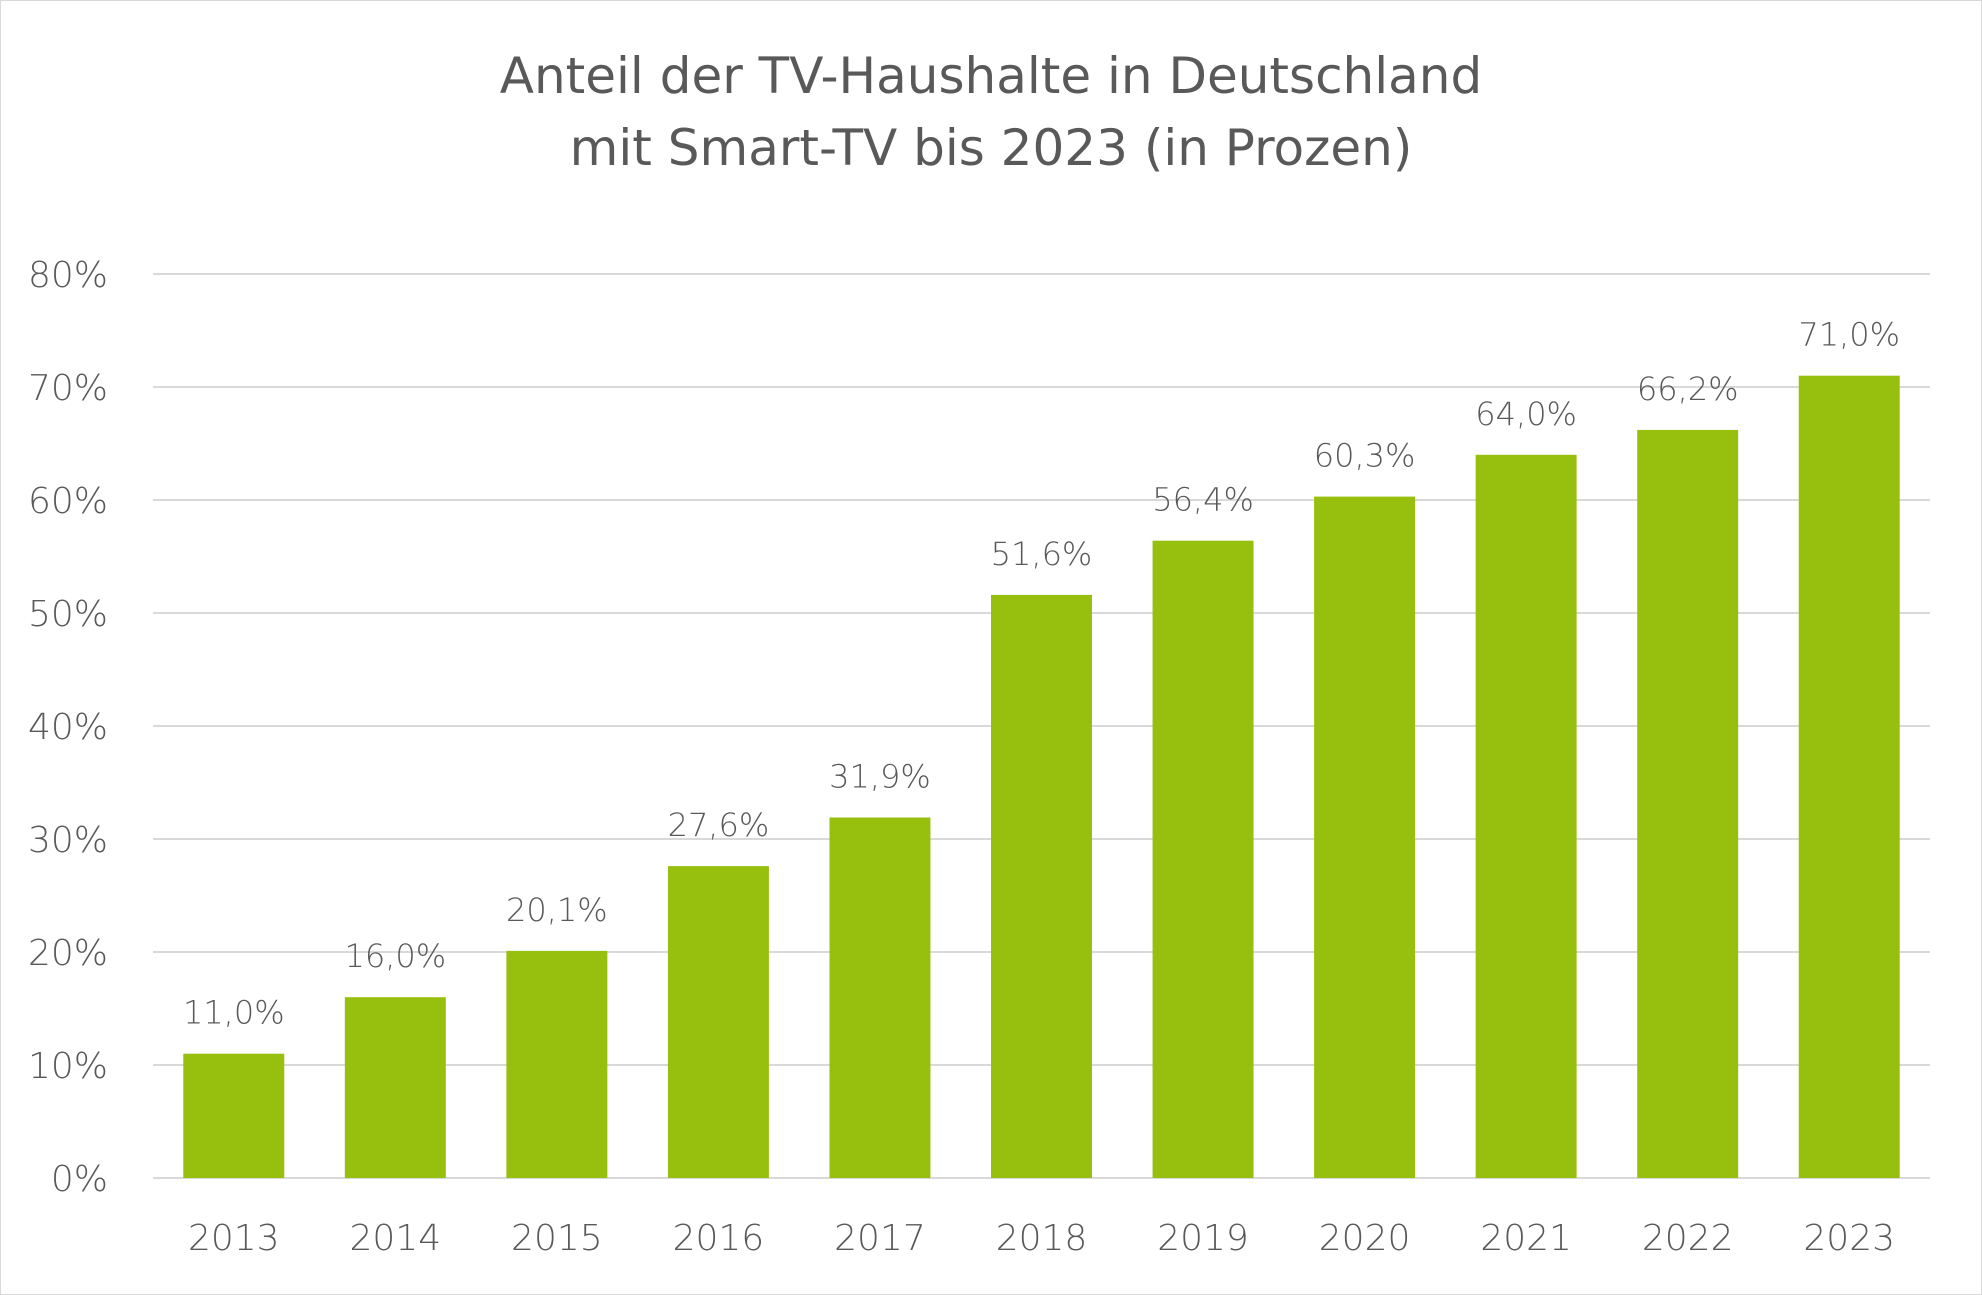 The height and width of the screenshot is (1295, 1982). What do you see at coordinates (1203, 1238) in the screenshot?
I see `x-tick-label-2019: 2019` at bounding box center [1203, 1238].